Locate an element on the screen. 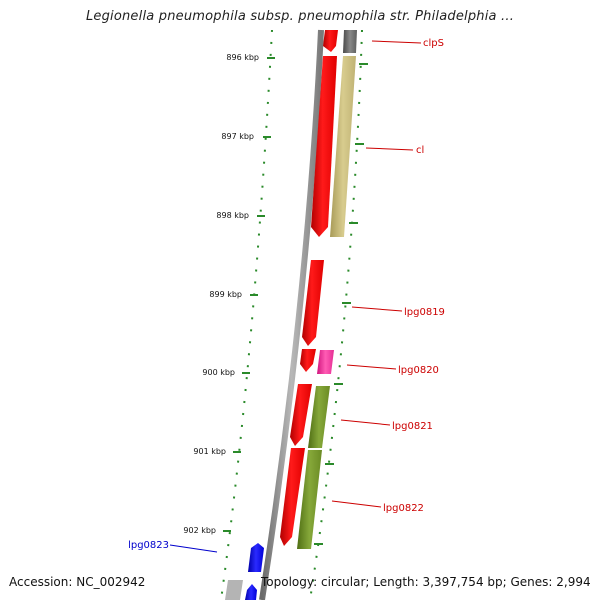 Image resolution: width=600 pixels, height=600 pixels. gene-label-lpg0820: lpg0820 is located at coordinates (418, 370).